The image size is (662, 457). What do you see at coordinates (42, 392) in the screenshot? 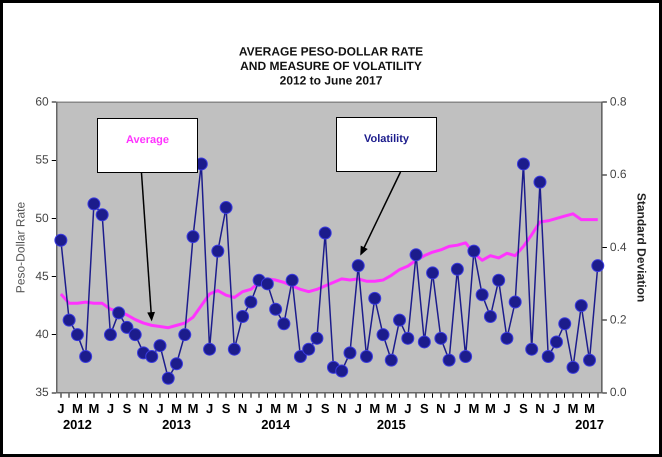
I see `y-tick-label: 35` at bounding box center [42, 392].